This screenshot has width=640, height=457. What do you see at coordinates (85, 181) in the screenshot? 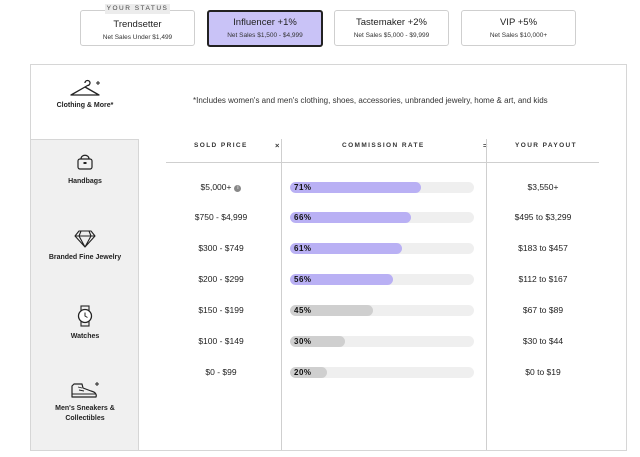
I see `category-label: Handbags` at bounding box center [85, 181].